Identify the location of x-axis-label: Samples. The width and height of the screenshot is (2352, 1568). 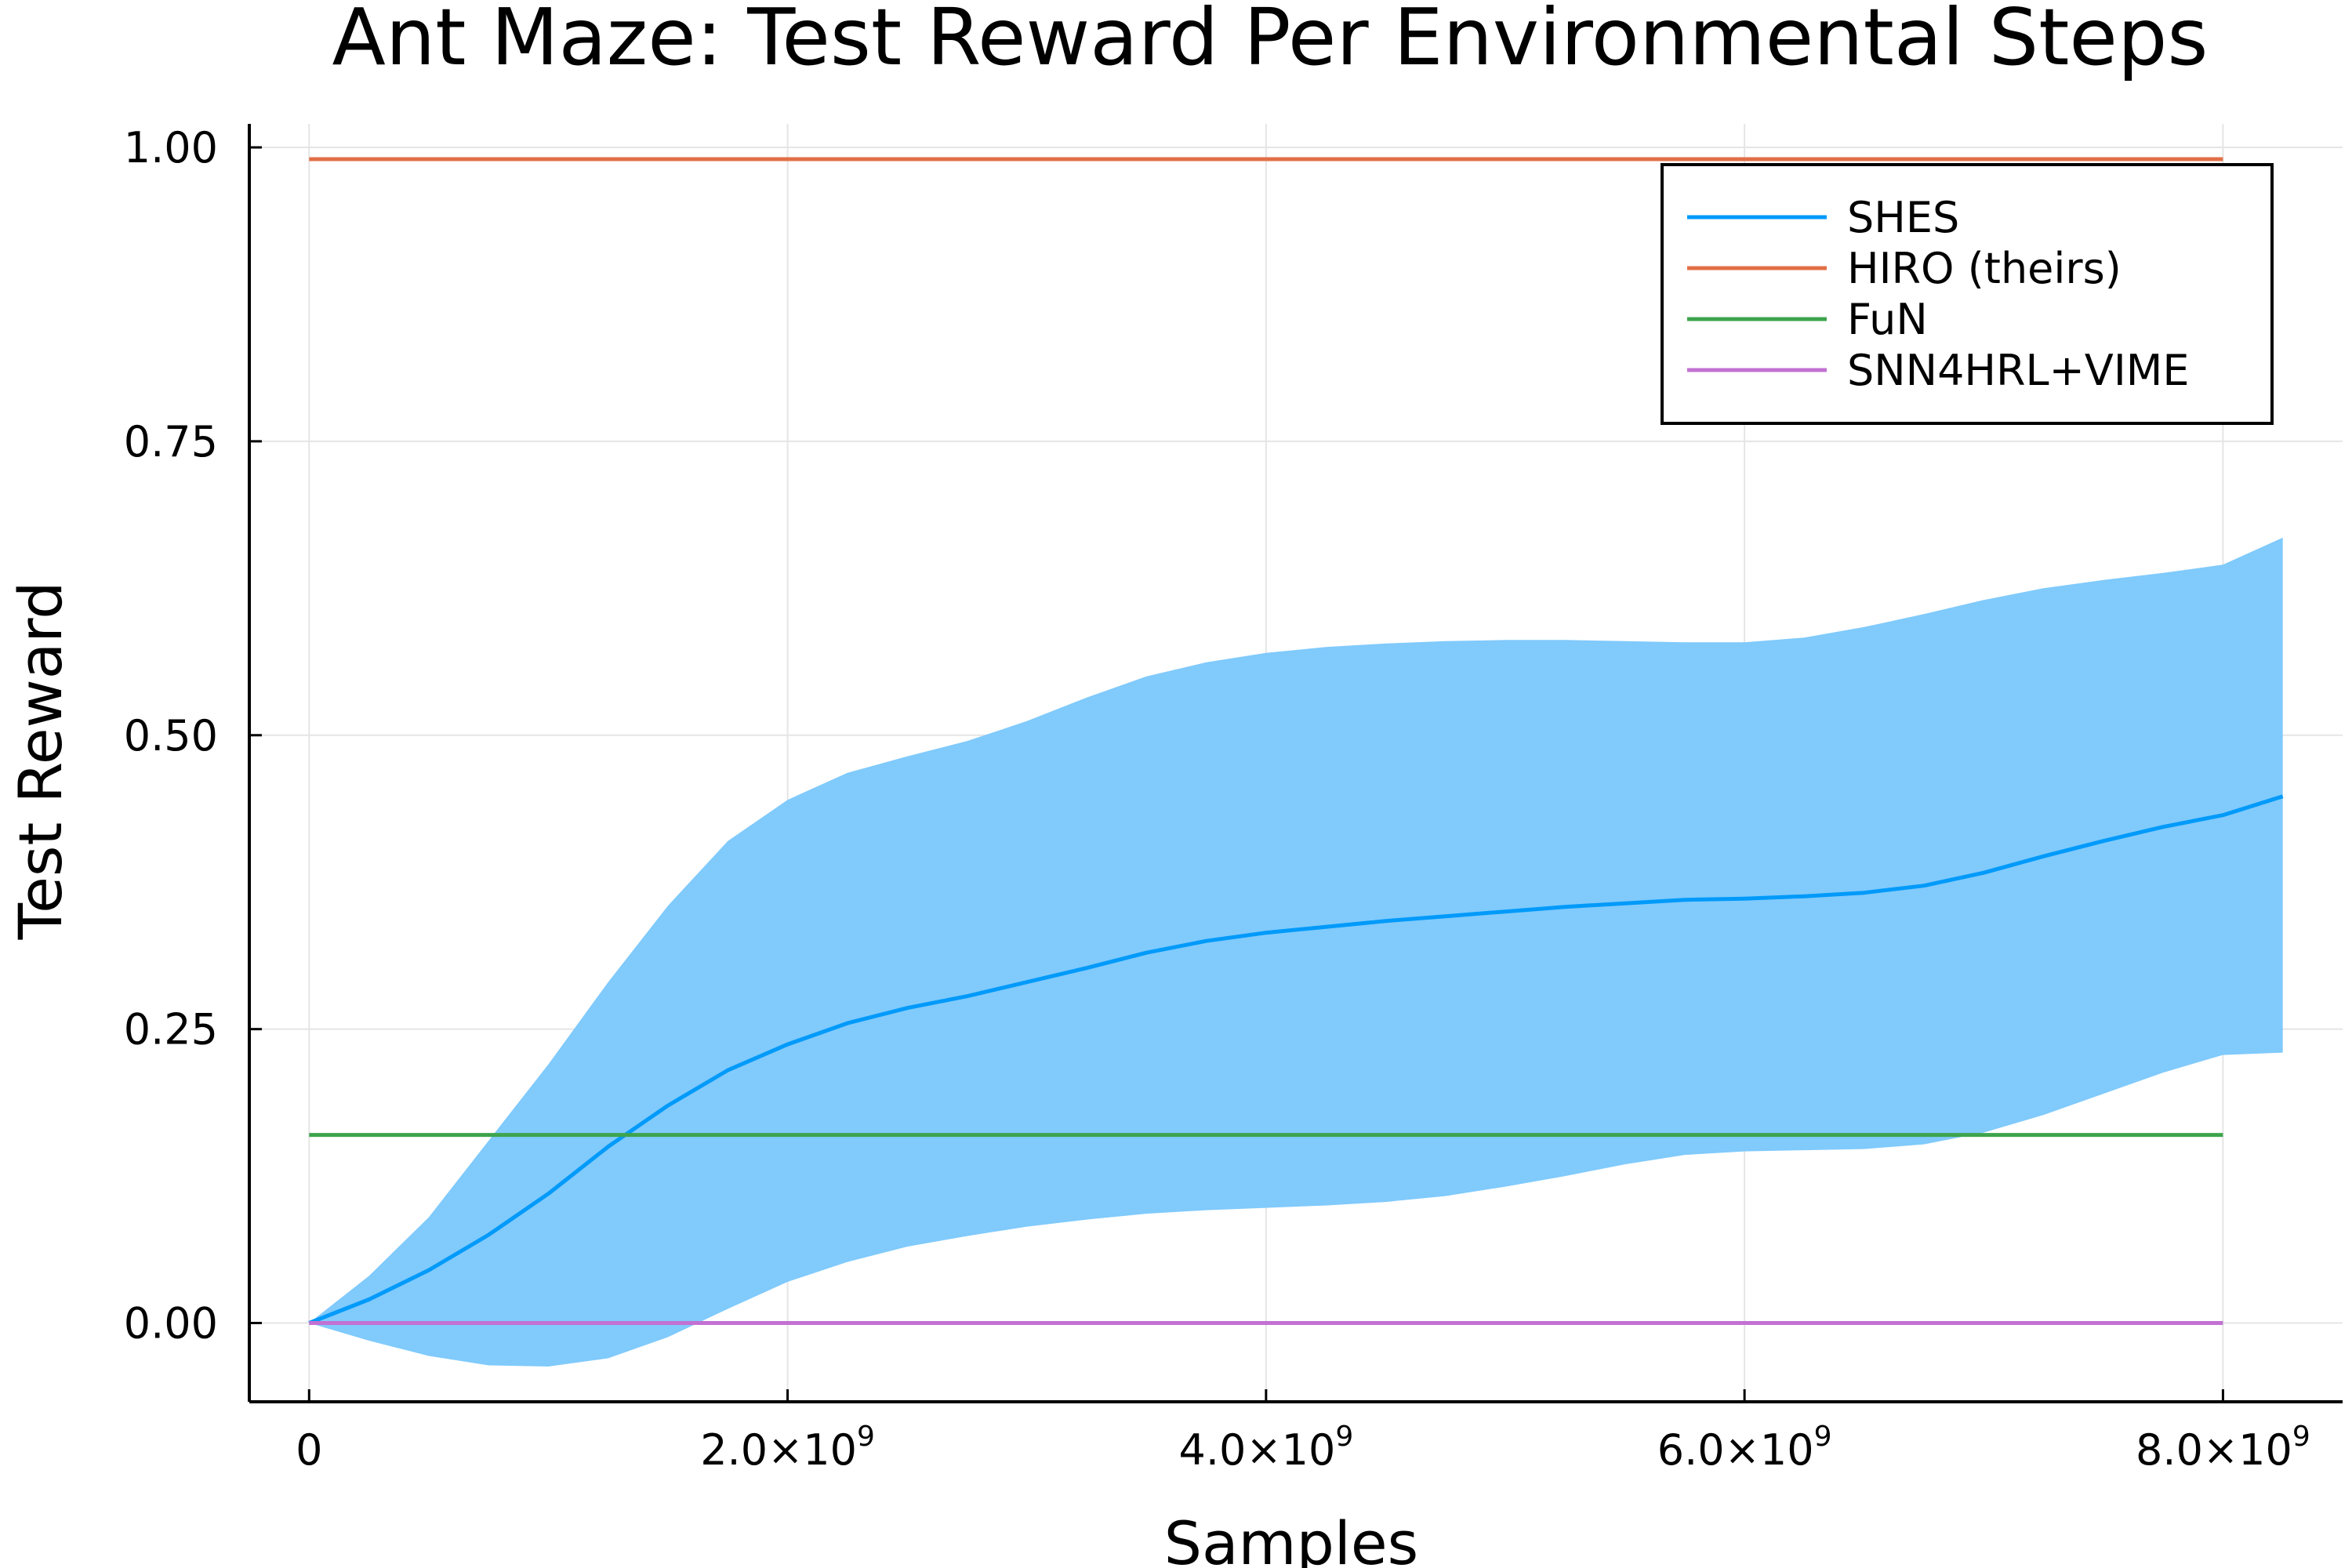
(1291, 1538).